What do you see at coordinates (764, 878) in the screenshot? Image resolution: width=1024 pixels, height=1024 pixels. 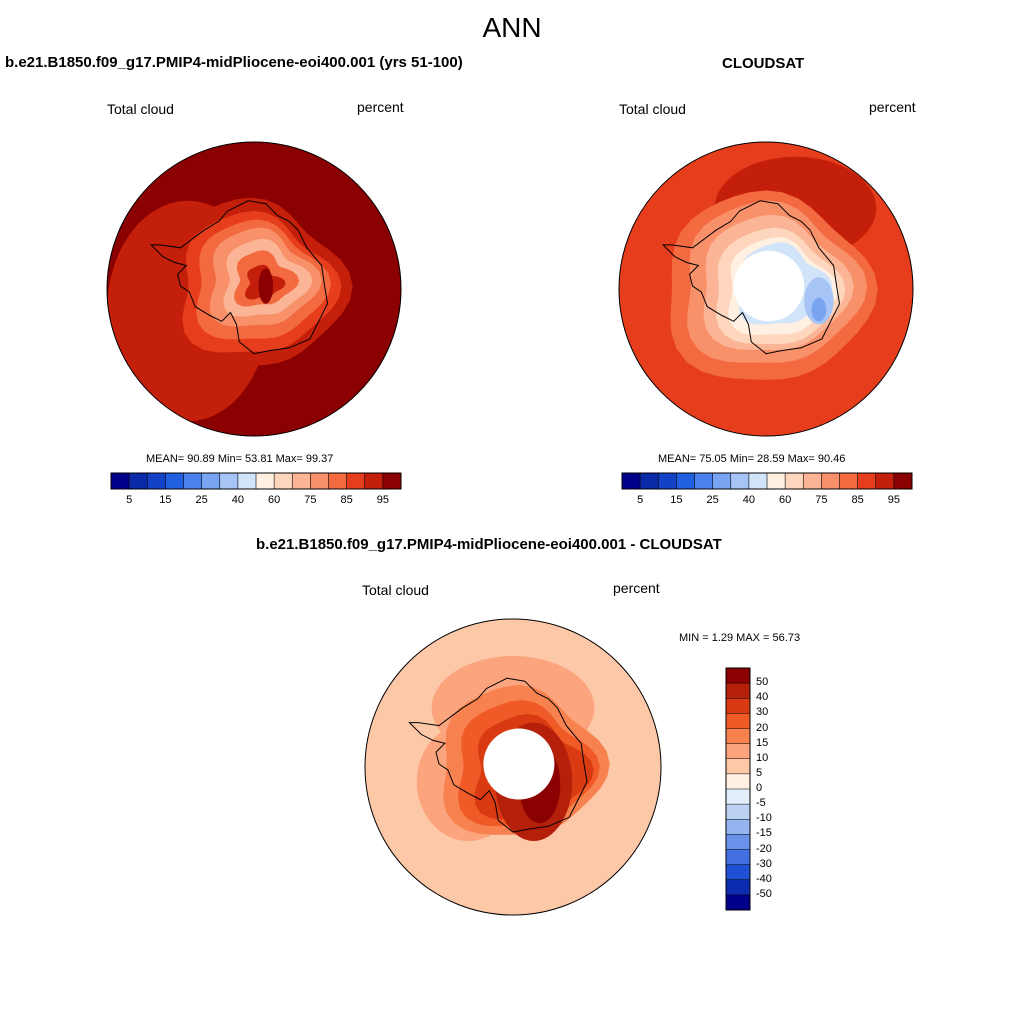 I see `colorbar-tick-label: -40` at bounding box center [764, 878].